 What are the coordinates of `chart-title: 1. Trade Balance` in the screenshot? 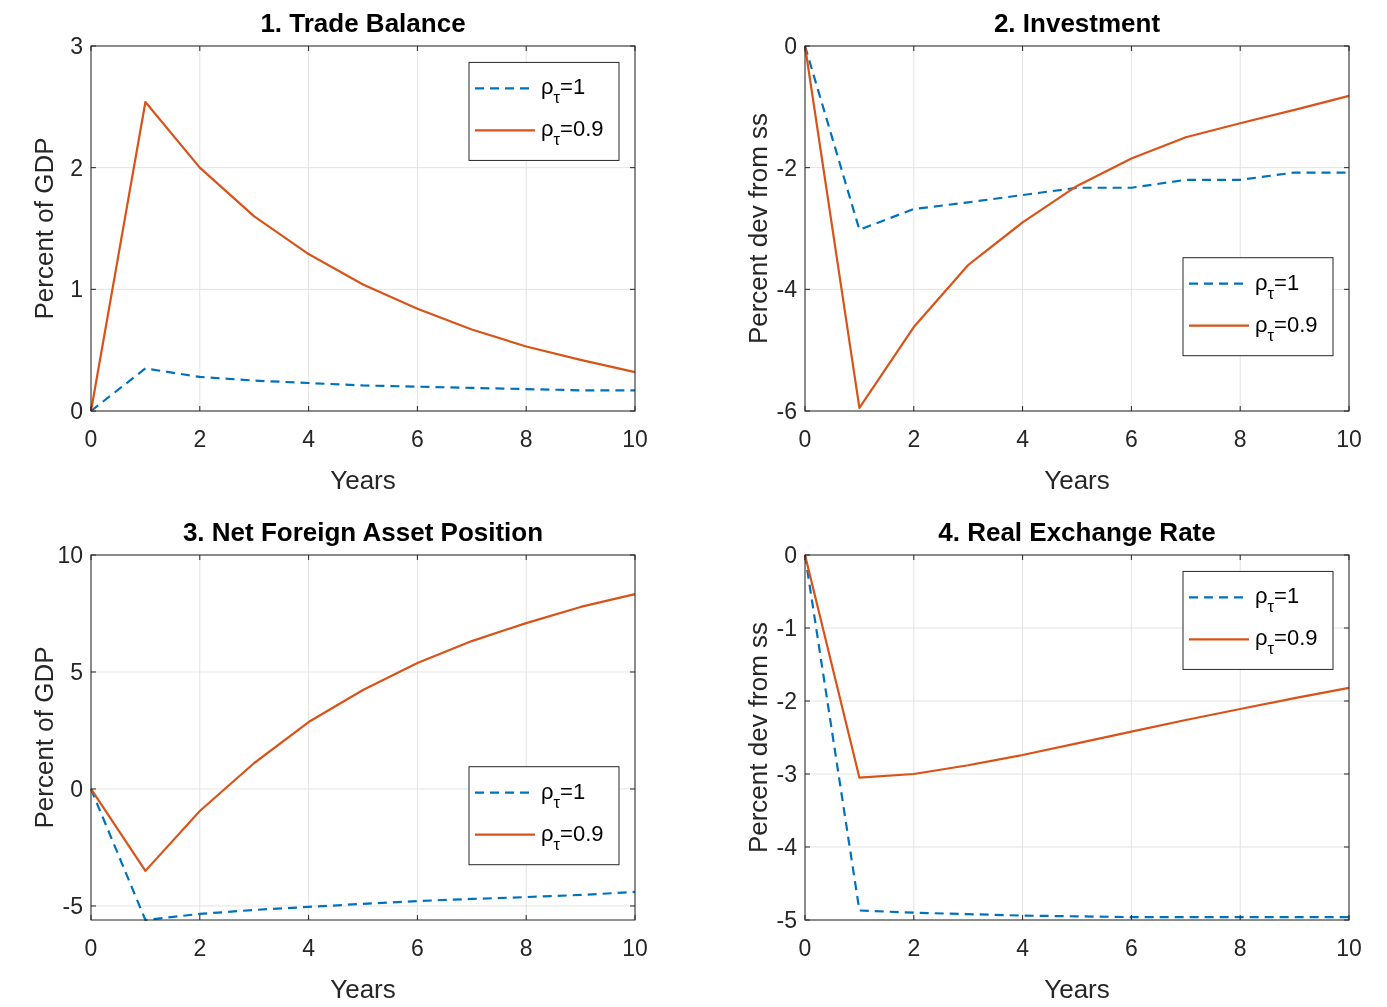 It's located at (363, 23).